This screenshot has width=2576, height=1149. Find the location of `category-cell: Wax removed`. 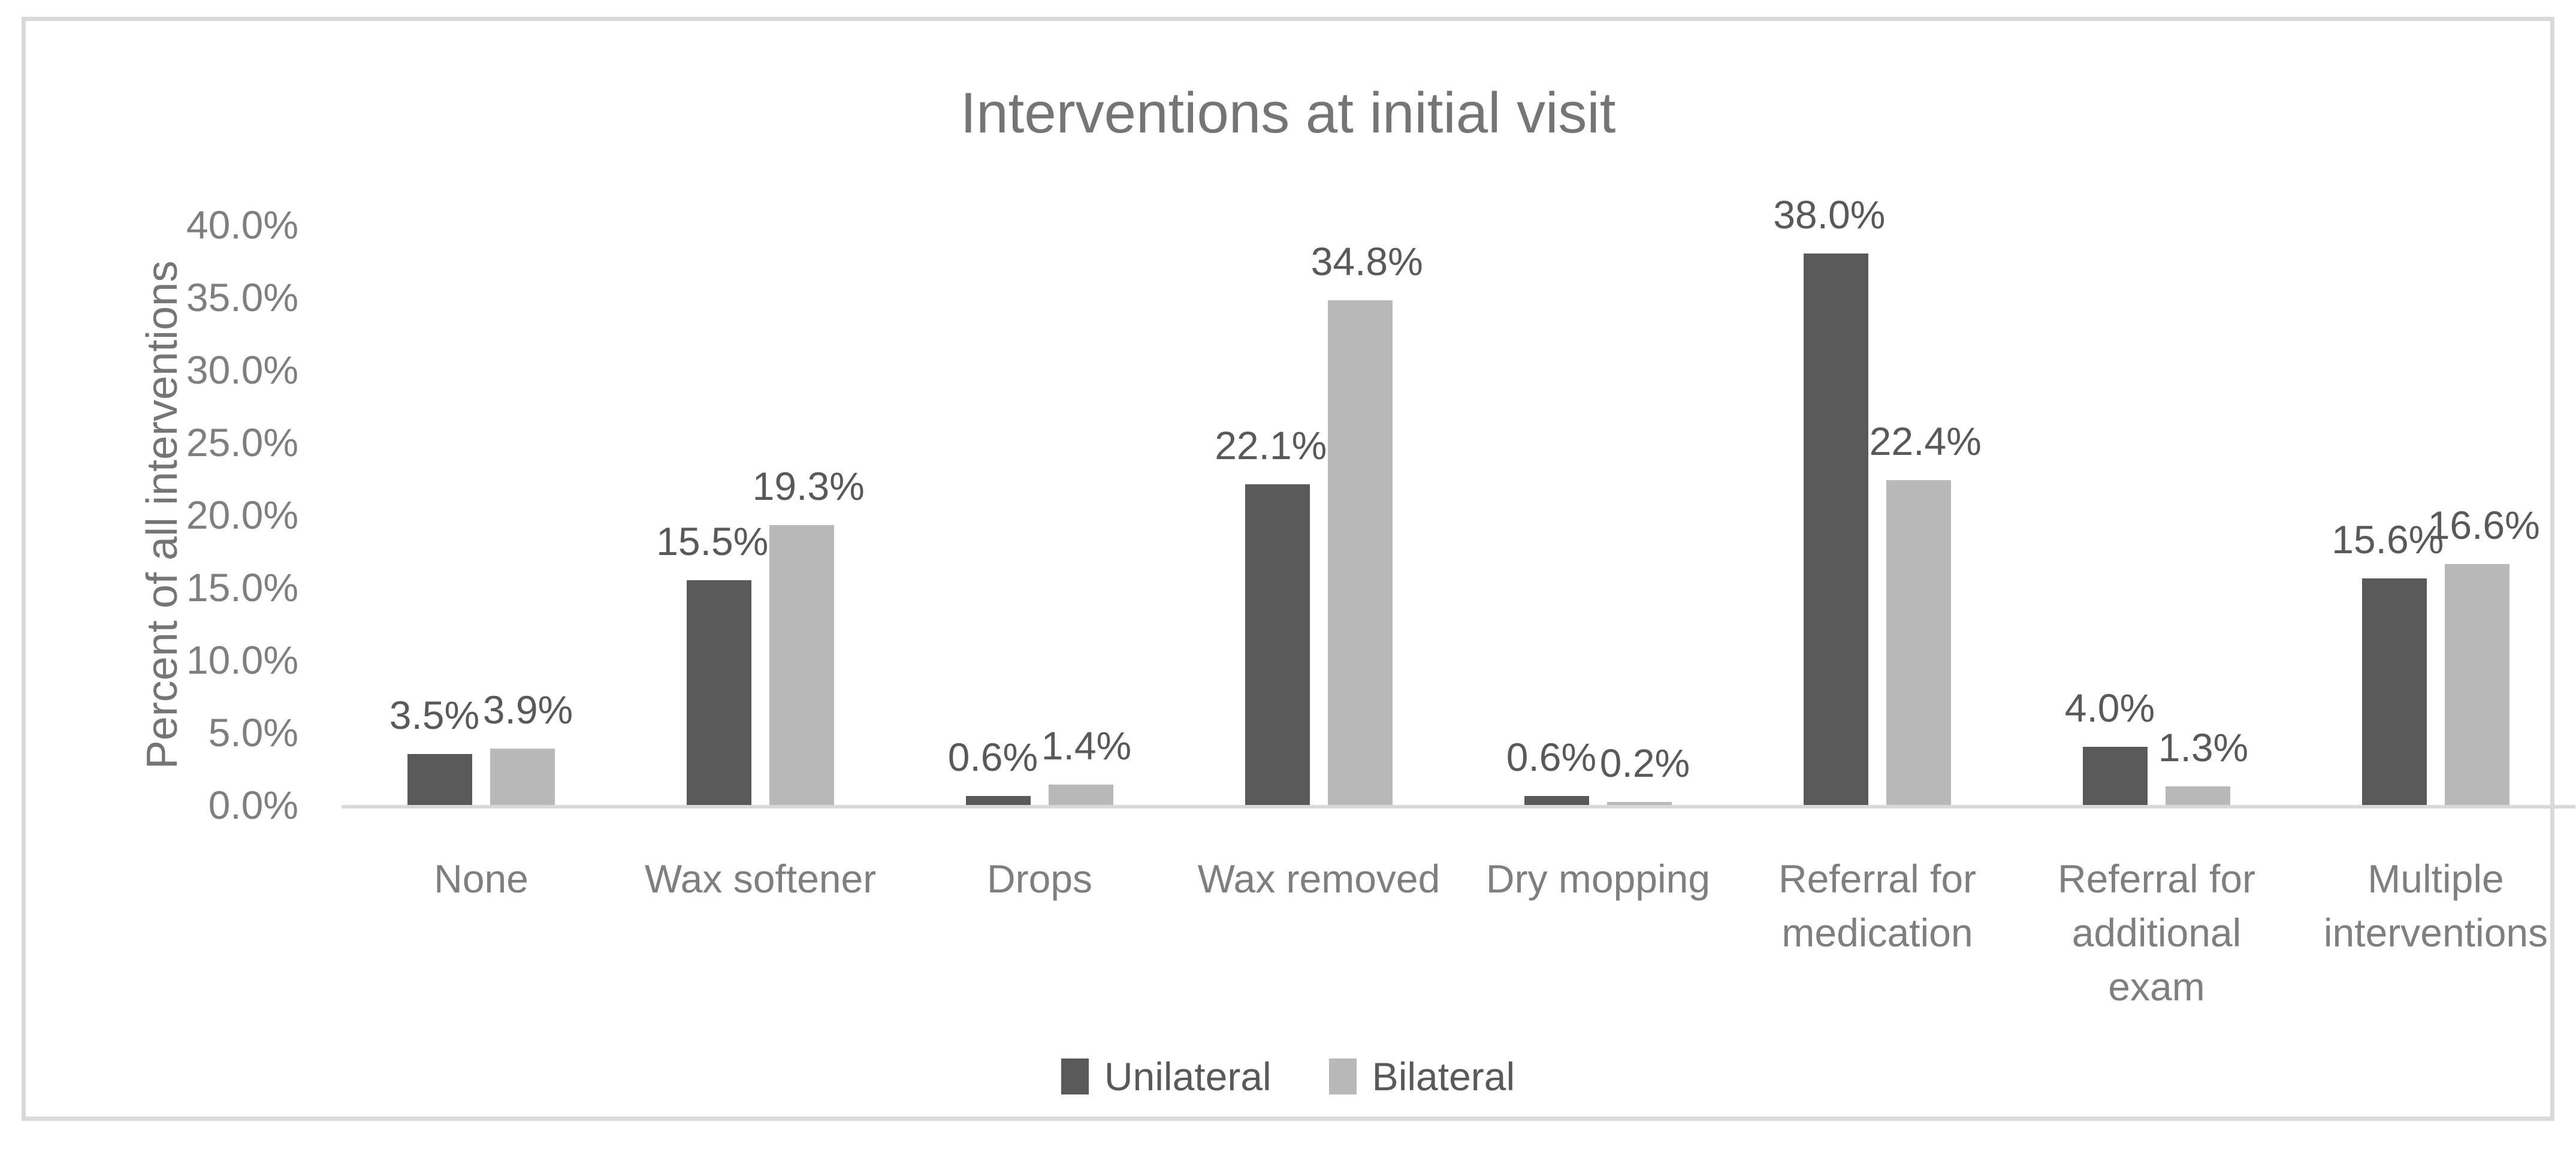

category-cell: Wax removed is located at coordinates (1319, 933).